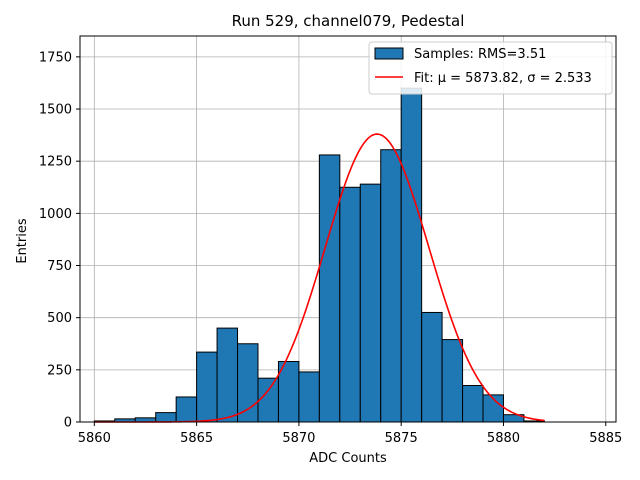  What do you see at coordinates (401, 438) in the screenshot?
I see `x-tick-label: 5875` at bounding box center [401, 438].